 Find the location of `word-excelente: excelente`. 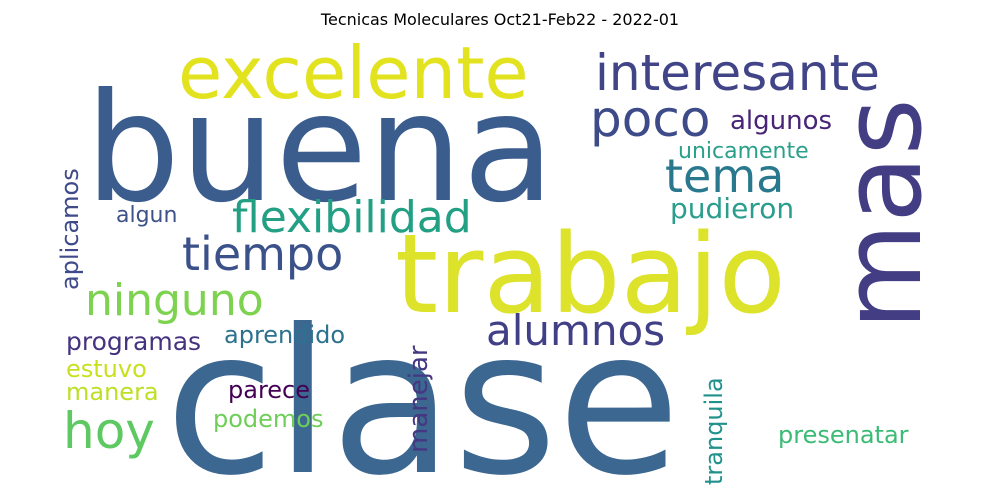

word-excelente: excelente is located at coordinates (353, 73).